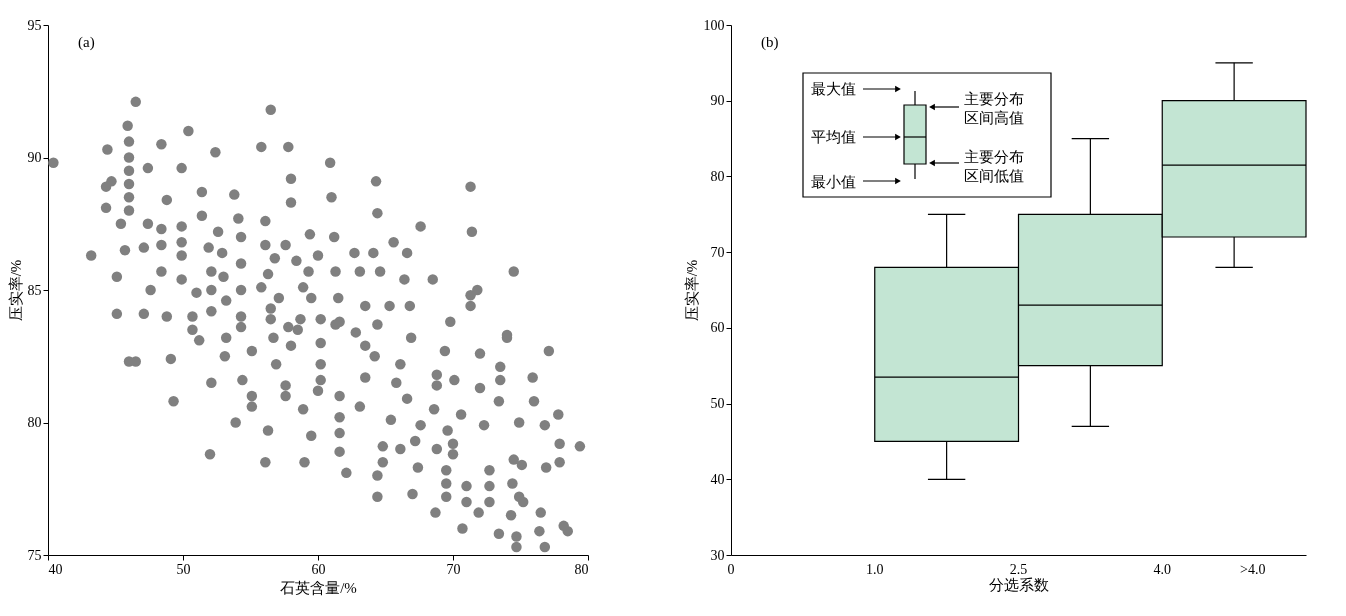 The image size is (1346, 616). I want to click on x-tick-label: 60, so click(318, 569).